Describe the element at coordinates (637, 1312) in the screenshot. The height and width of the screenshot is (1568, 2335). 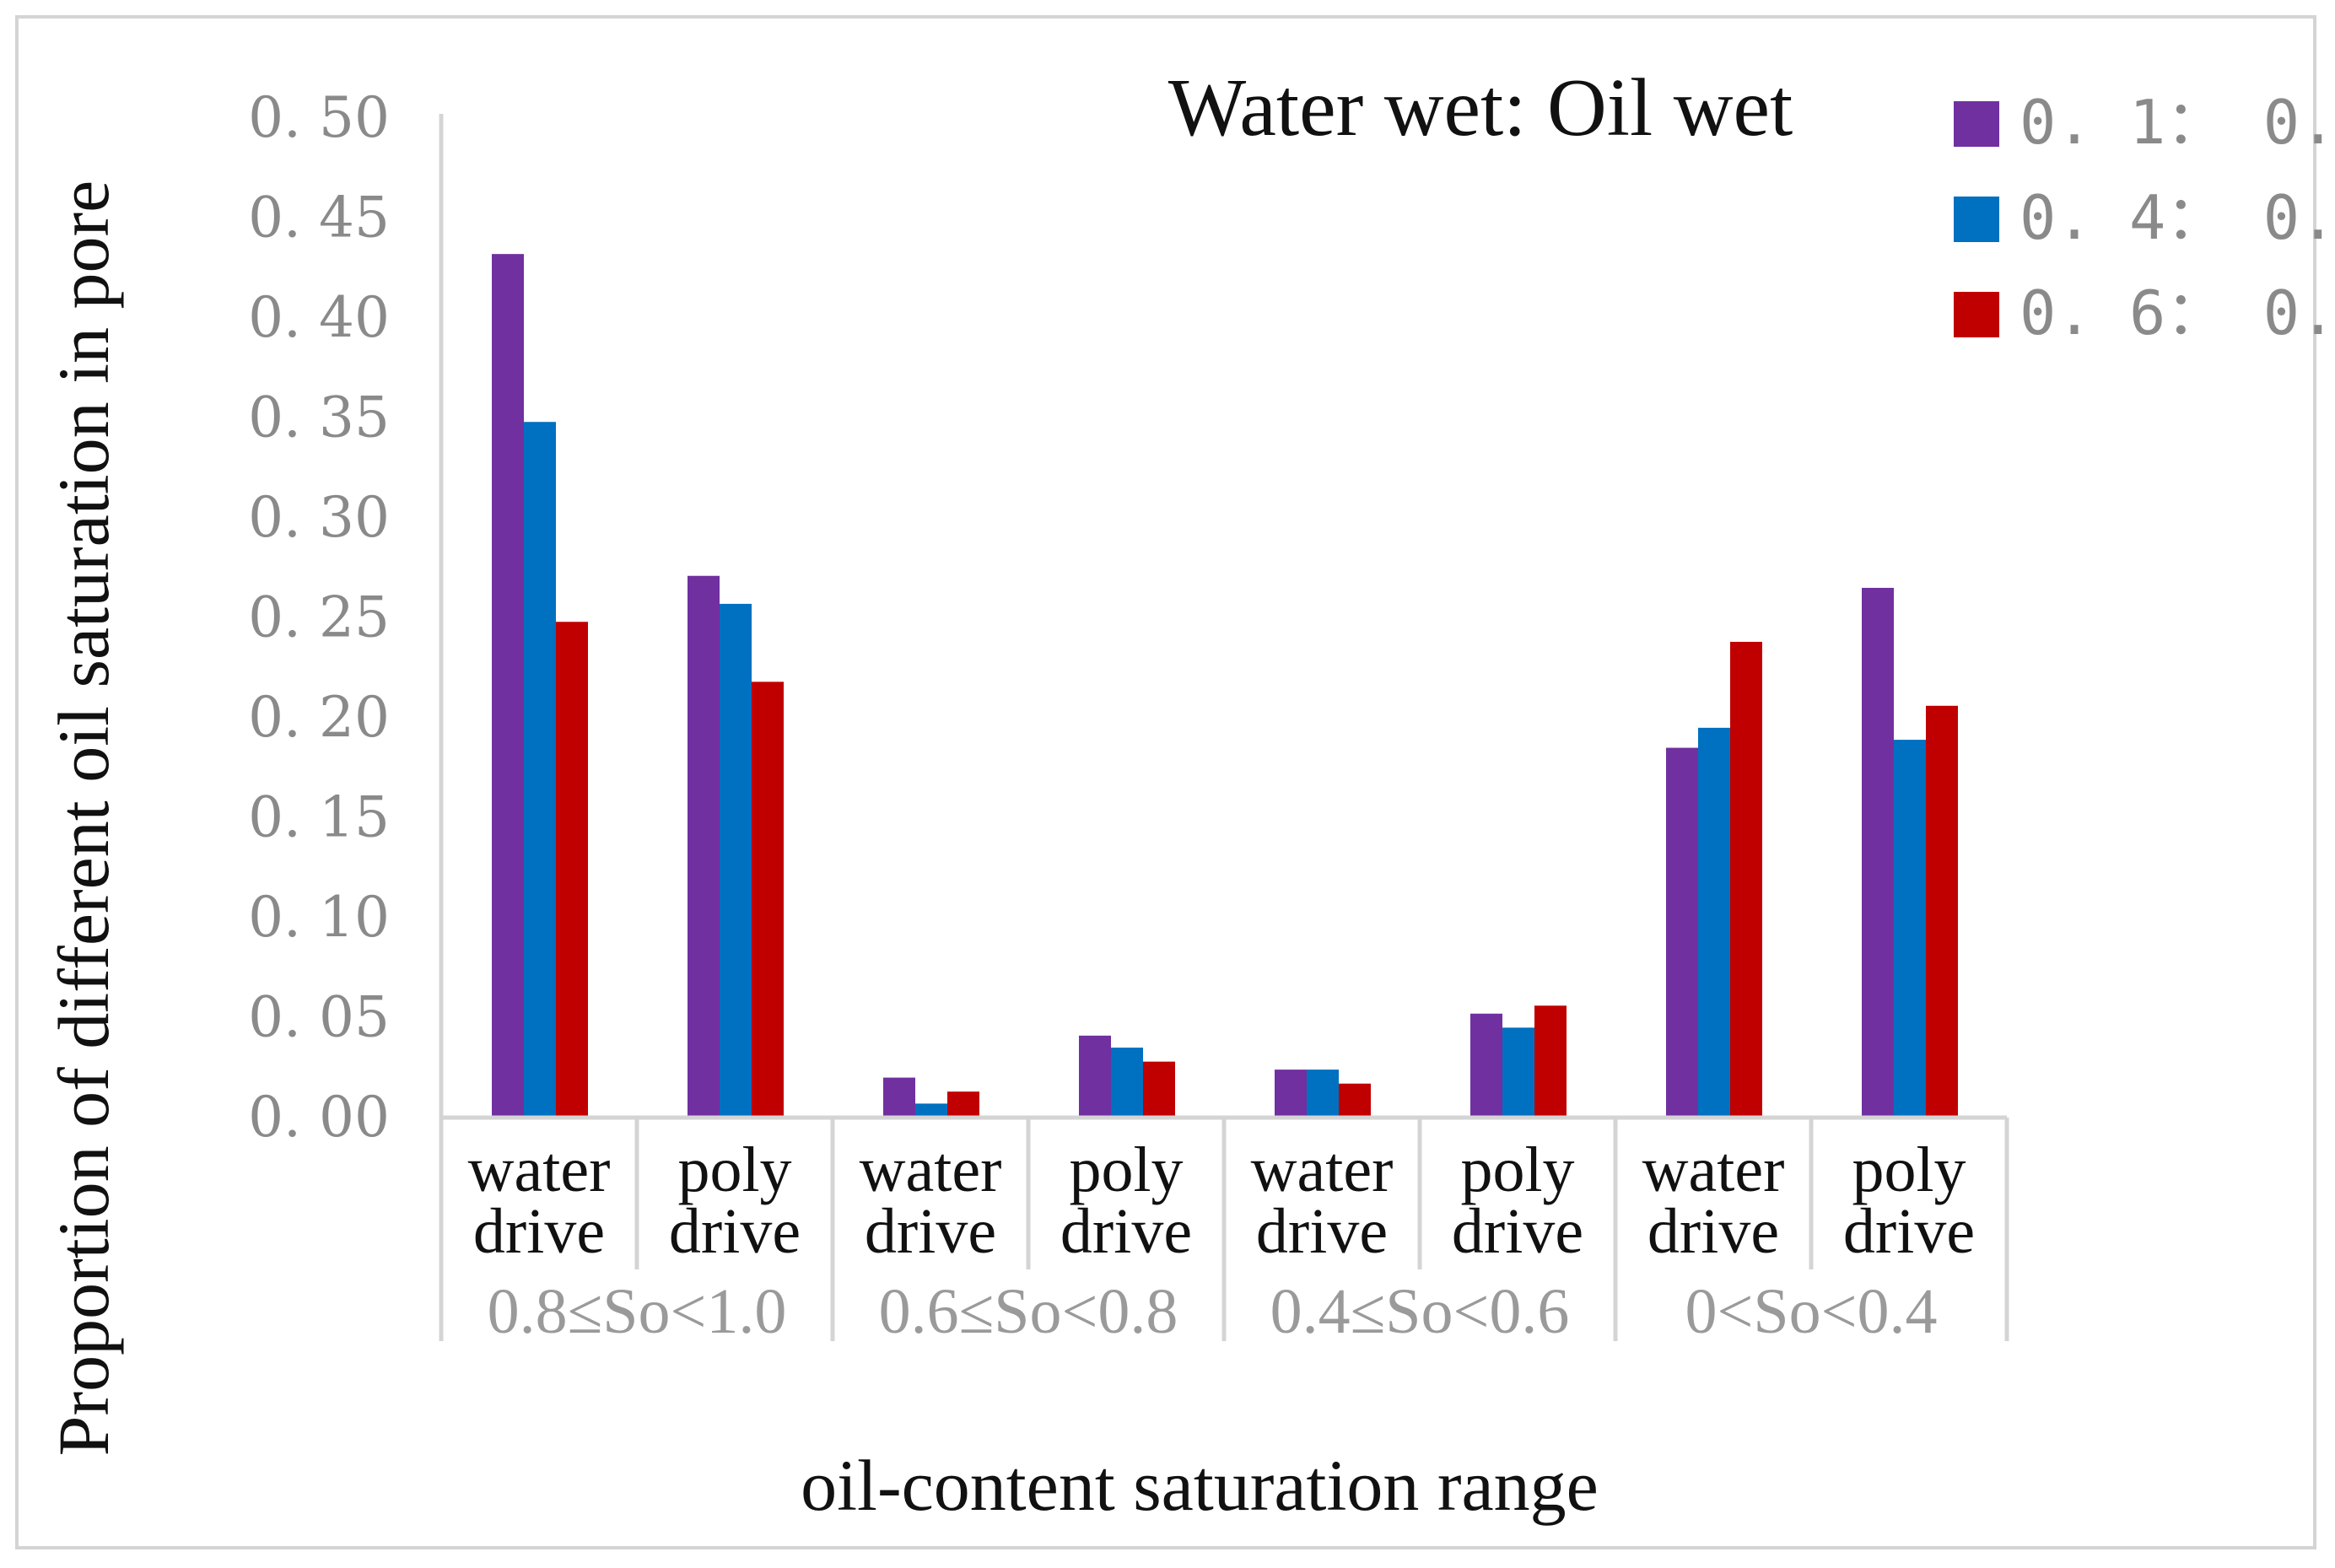
I see `group-label: 0.8≤So<1.0` at that location.